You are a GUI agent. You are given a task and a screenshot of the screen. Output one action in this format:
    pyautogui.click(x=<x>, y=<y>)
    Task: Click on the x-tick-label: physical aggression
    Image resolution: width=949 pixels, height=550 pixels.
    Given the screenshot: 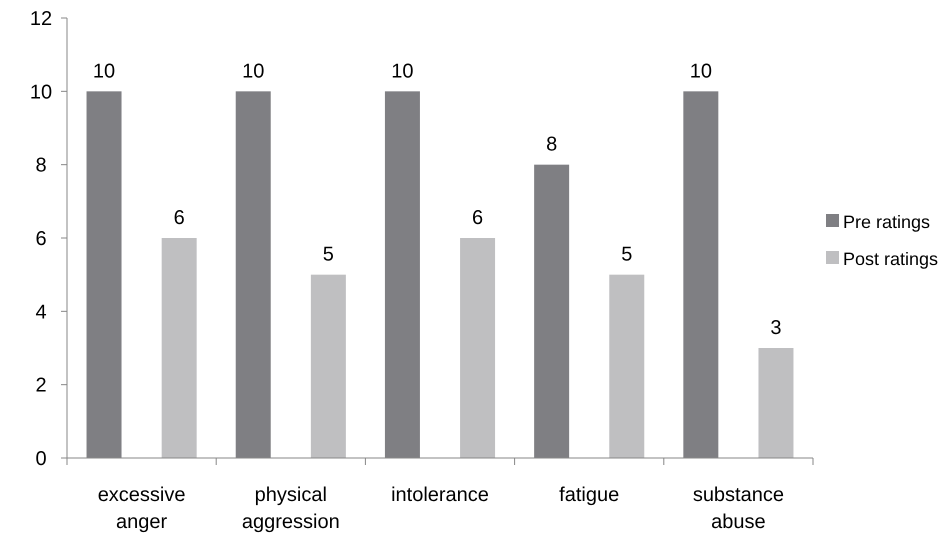 What is the action you would take?
    pyautogui.click(x=291, y=508)
    